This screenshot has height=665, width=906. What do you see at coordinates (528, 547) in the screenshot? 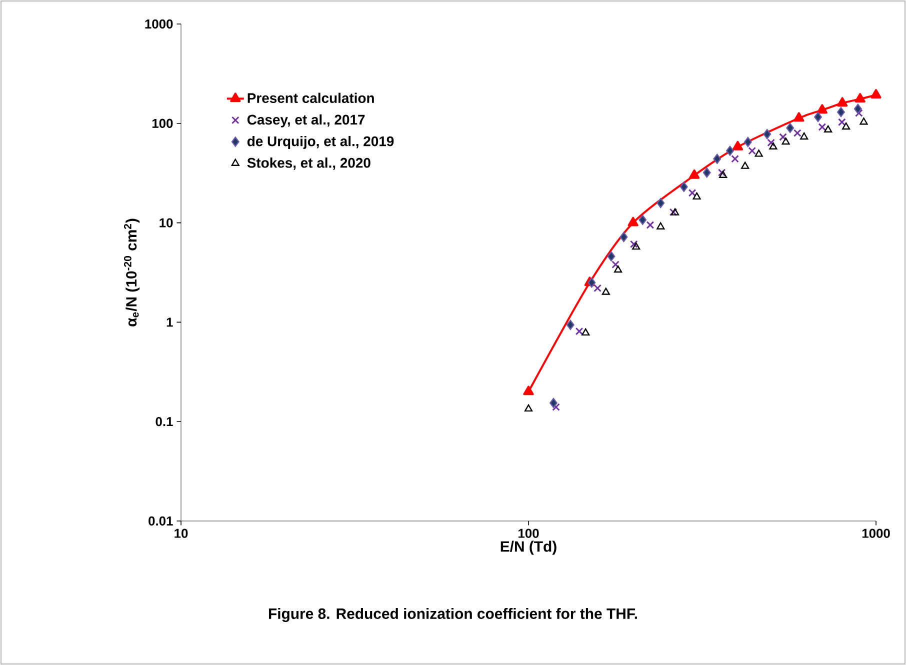
I see `x-axis-title: E/N (Td)` at bounding box center [528, 547].